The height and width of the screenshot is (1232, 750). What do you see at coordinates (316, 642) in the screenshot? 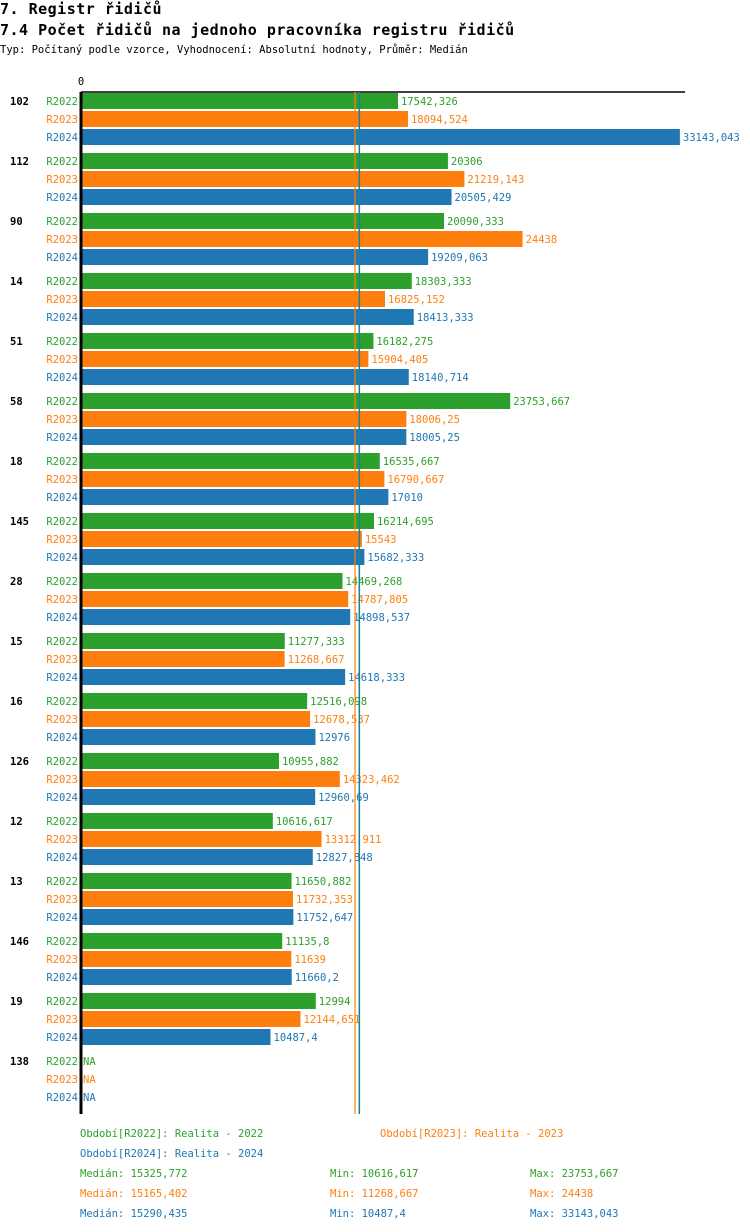
I see `data-label: 11277,333` at bounding box center [316, 642].